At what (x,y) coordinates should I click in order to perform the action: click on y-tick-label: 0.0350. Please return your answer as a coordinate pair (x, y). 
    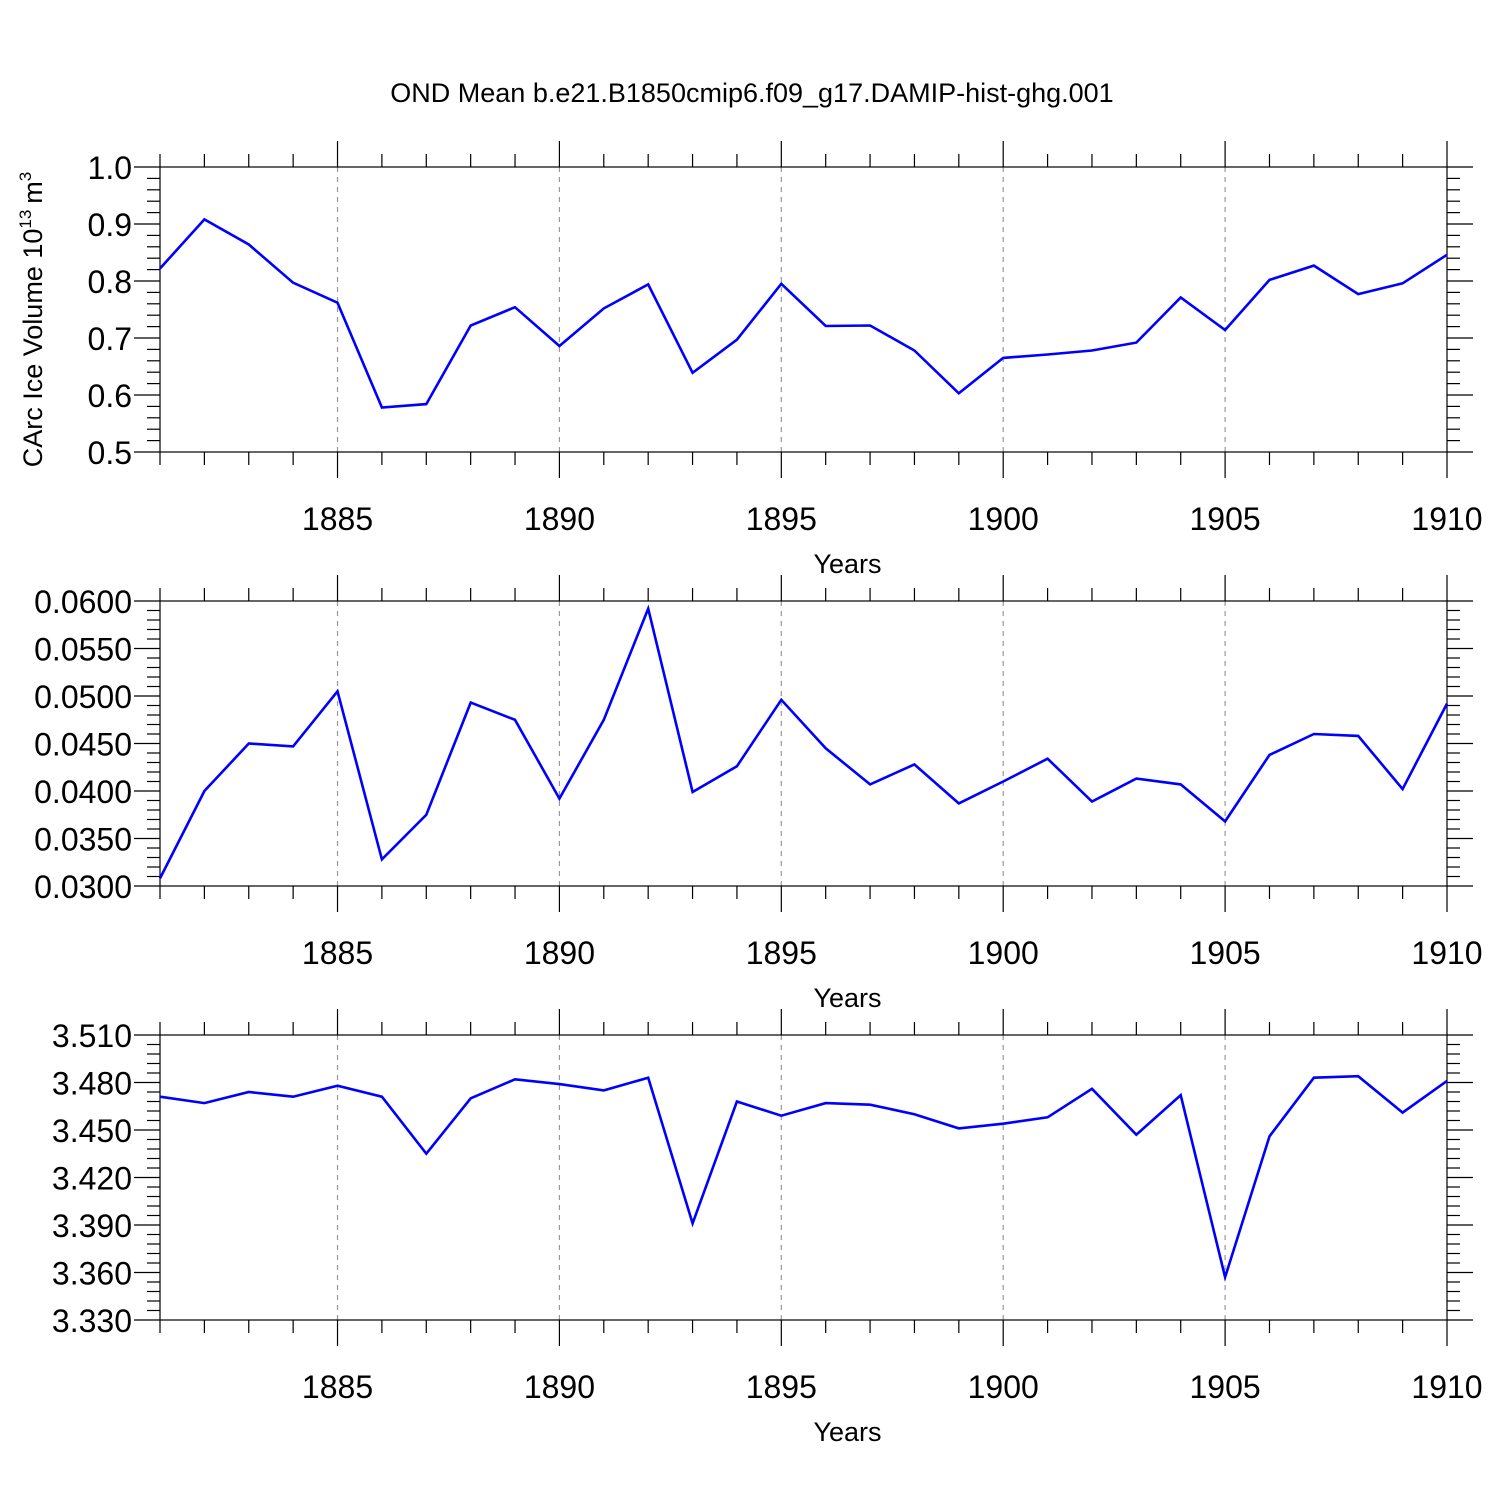
    Looking at the image, I should click on (83, 840).